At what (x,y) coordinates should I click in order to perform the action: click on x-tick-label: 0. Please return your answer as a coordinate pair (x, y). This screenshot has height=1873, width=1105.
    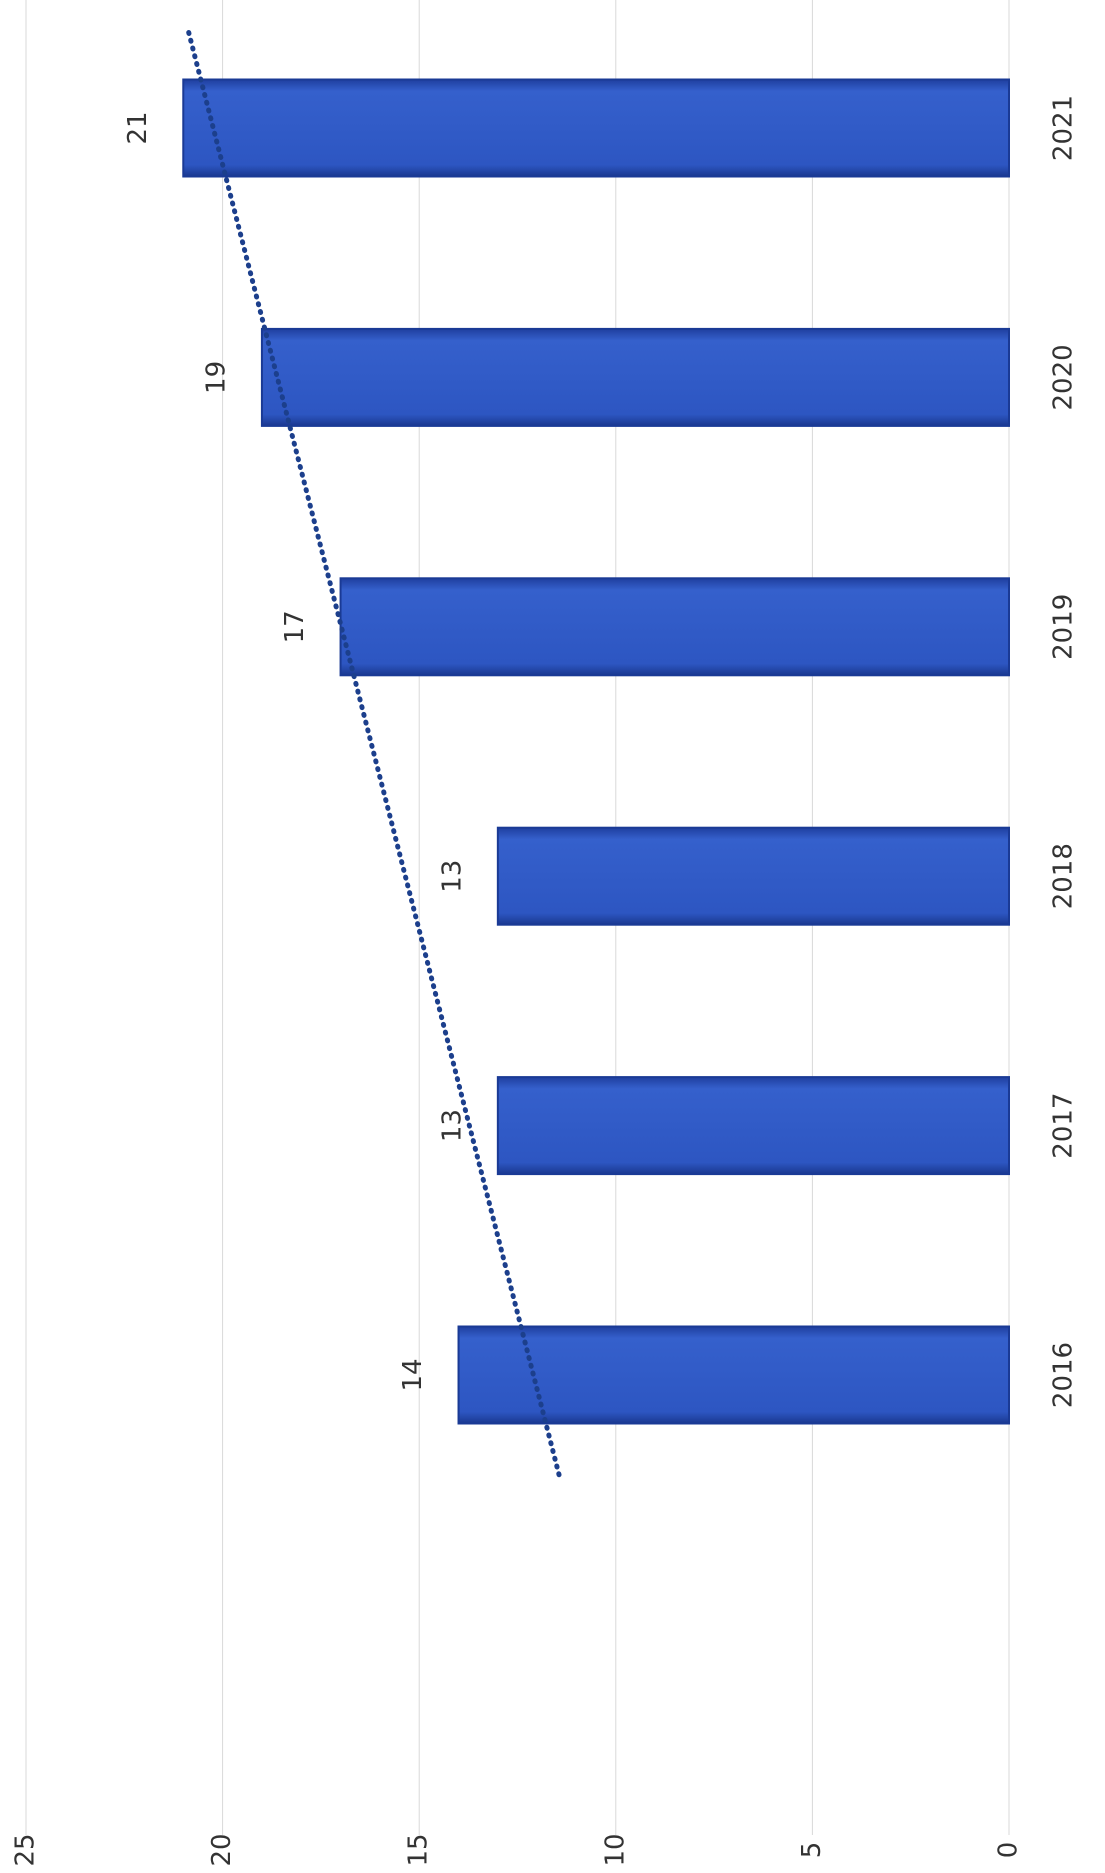
    Looking at the image, I should click on (1009, 1850).